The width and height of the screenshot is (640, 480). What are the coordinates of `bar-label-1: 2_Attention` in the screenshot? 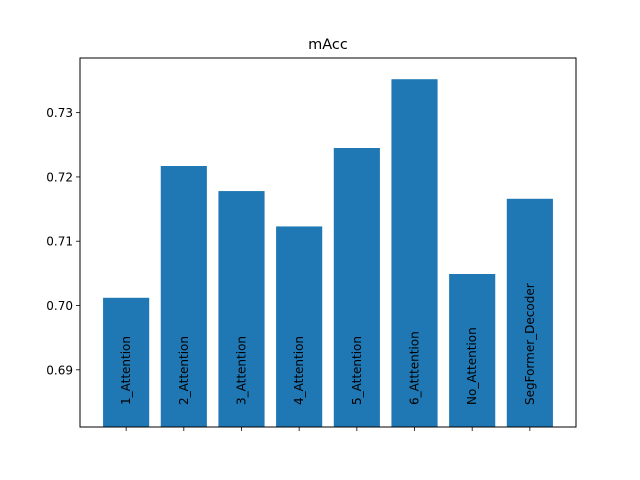 It's located at (184, 370).